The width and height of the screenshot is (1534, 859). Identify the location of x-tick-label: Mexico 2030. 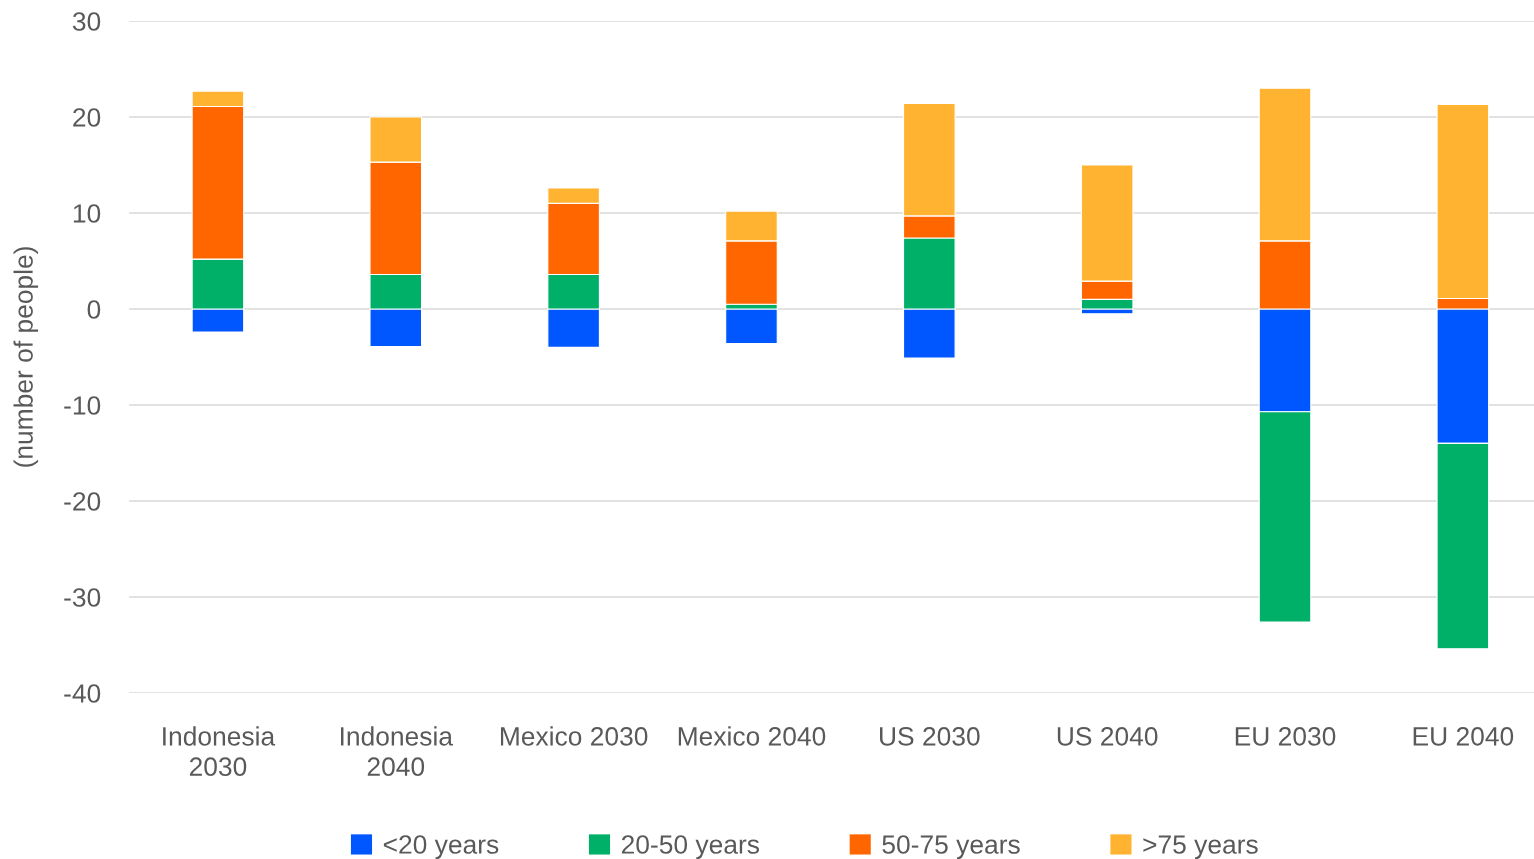
(574, 736).